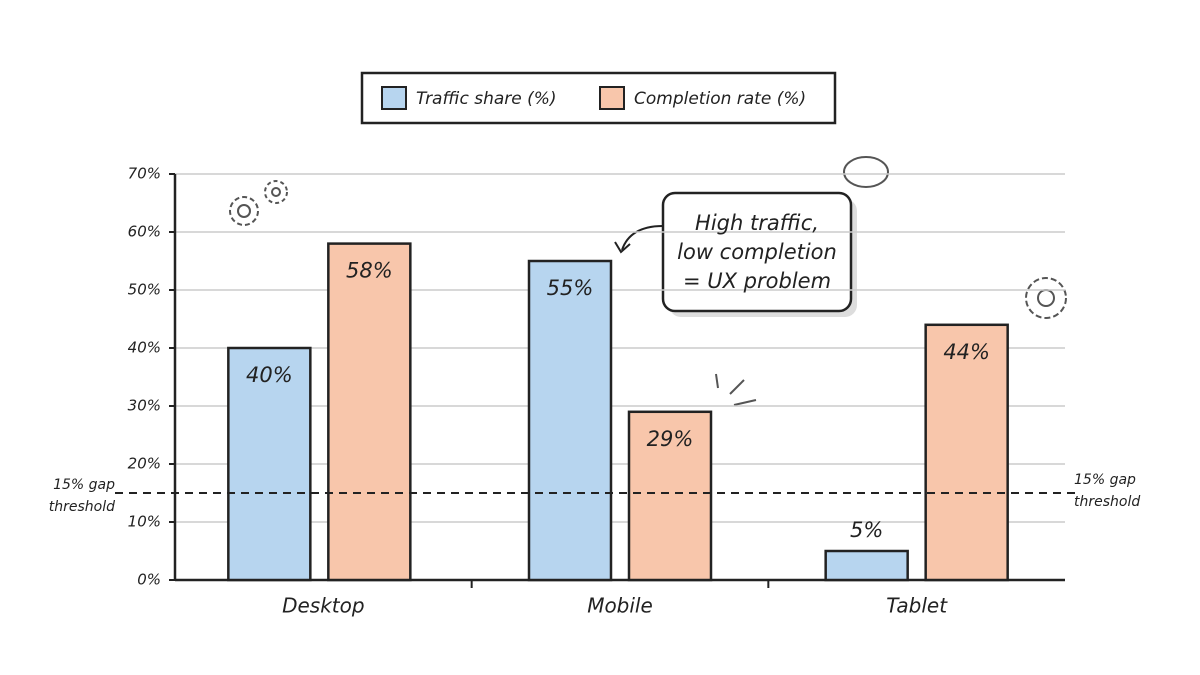 The height and width of the screenshot is (675, 1200). I want to click on value-label: 29%, so click(670, 439).